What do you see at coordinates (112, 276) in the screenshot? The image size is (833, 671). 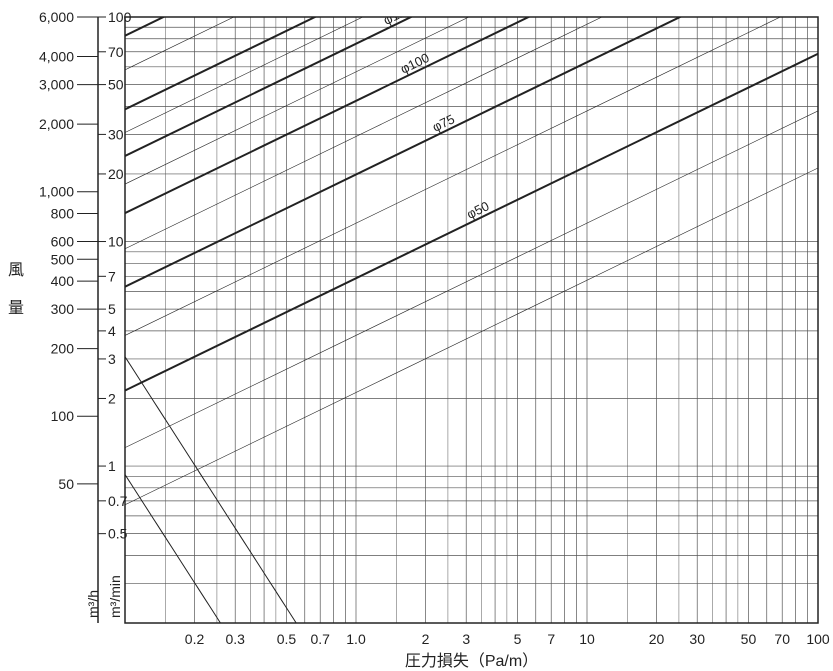 I see `y-inner-tick-label: 7` at bounding box center [112, 276].